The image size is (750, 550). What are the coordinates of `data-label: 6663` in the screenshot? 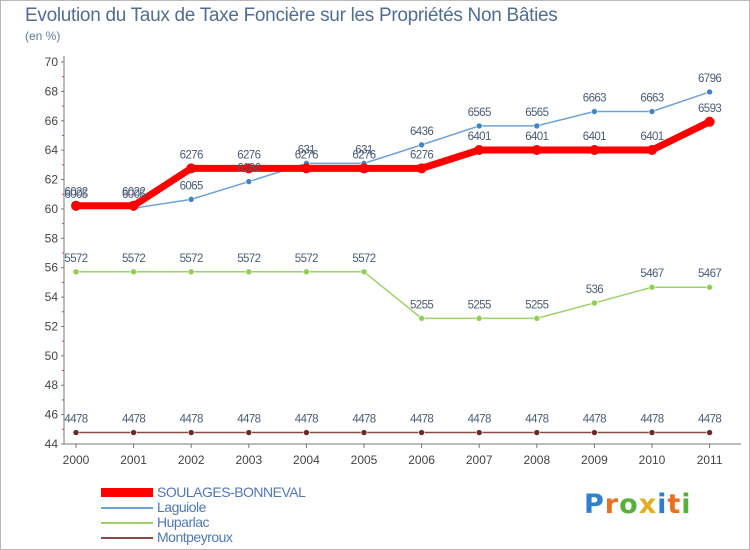 It's located at (594, 99).